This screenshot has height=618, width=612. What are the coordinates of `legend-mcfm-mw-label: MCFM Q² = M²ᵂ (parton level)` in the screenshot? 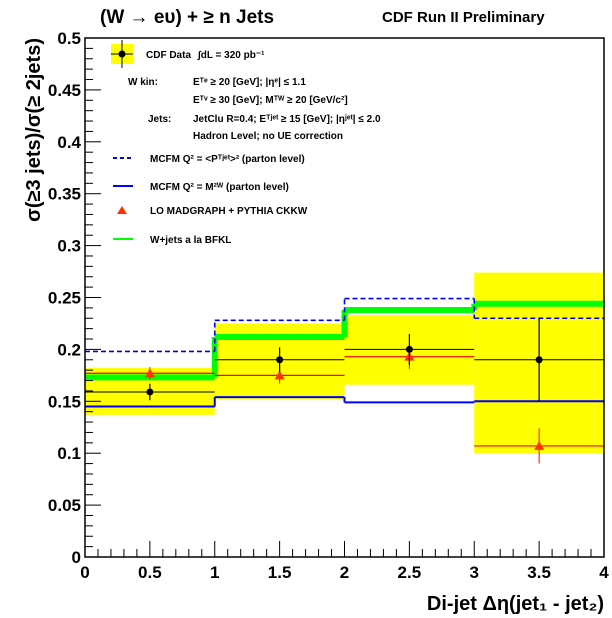 It's located at (219, 187).